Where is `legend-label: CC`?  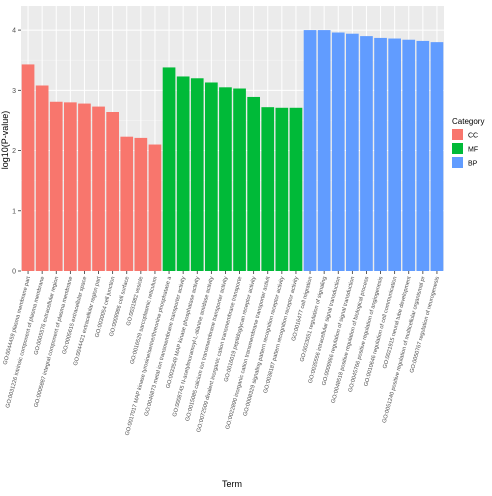
legend-label: CC is located at coordinates (473, 136).